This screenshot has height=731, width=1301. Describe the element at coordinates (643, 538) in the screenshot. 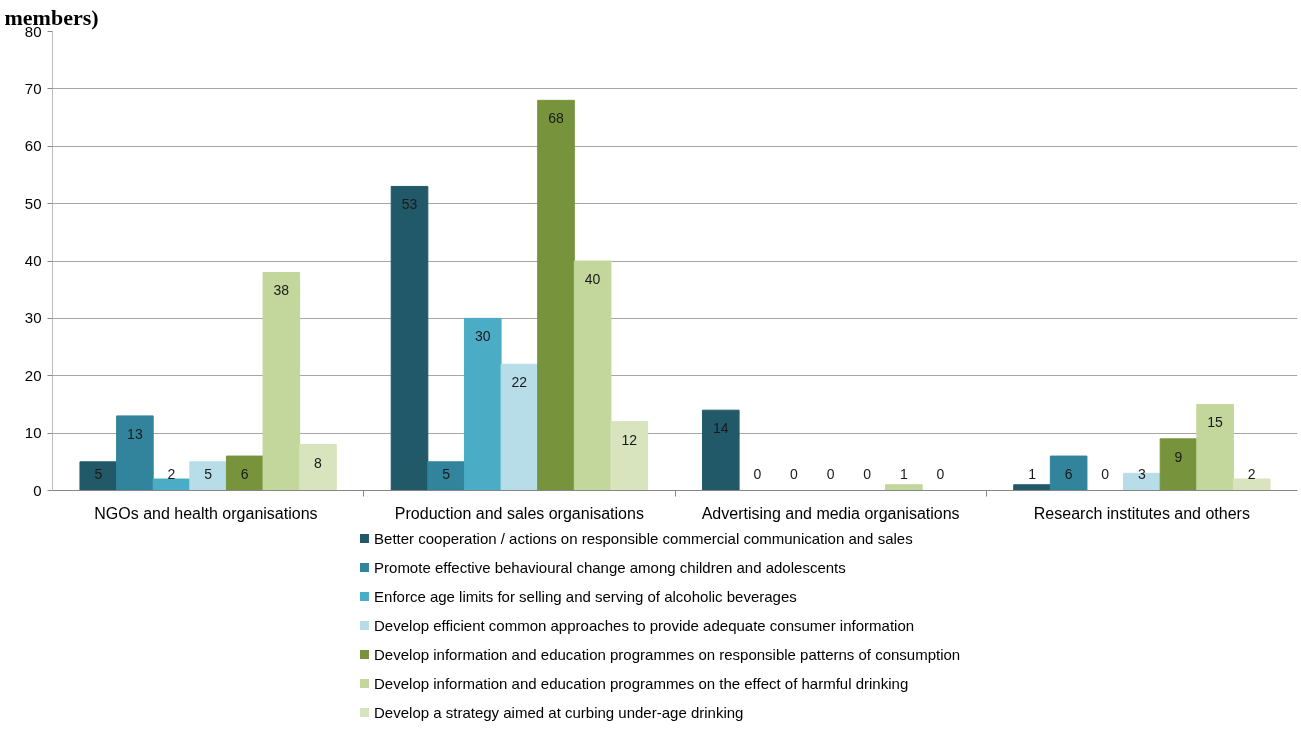

I see `legend-label: Better cooperation / actions on responsible commercial communication and sales` at that location.